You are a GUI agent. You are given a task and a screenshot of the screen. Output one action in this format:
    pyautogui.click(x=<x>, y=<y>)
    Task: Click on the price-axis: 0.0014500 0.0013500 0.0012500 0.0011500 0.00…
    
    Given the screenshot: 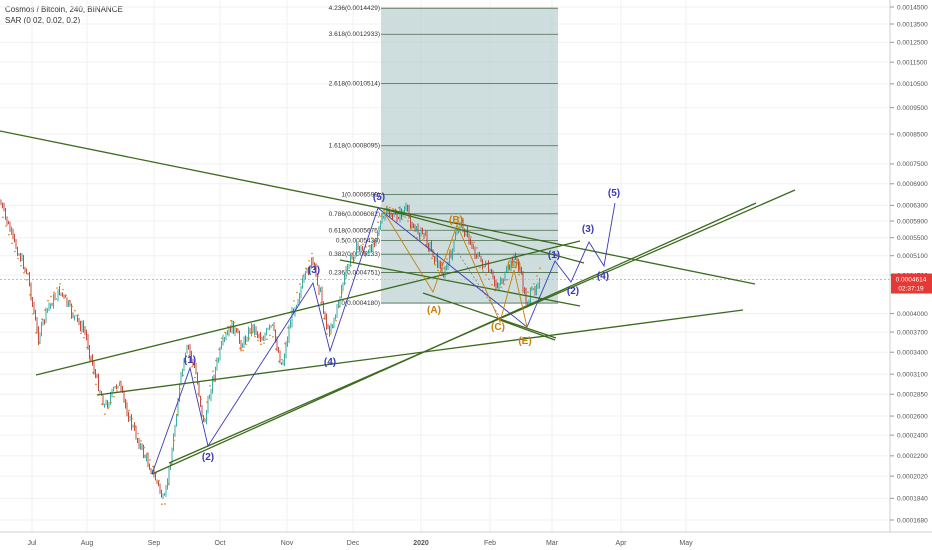 What is the action you would take?
    pyautogui.click(x=910, y=266)
    